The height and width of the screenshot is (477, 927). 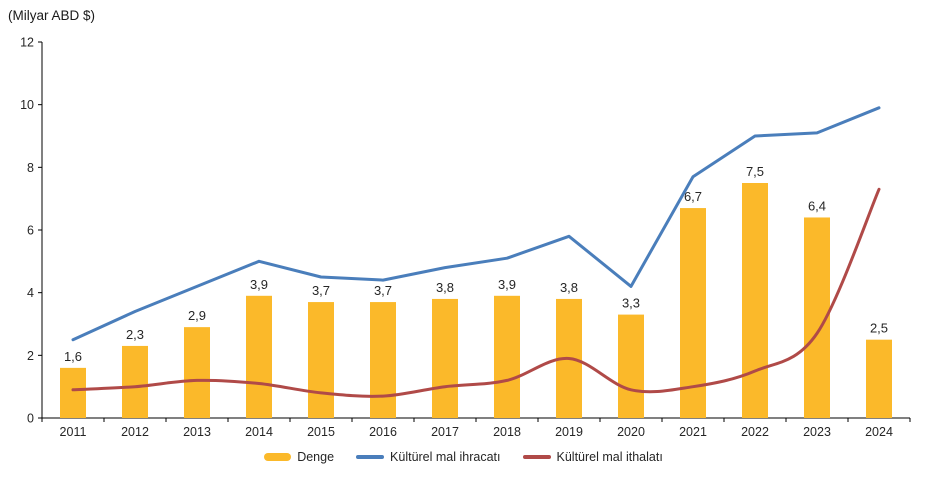 What do you see at coordinates (30, 419) in the screenshot?
I see `y-tick-label: 0` at bounding box center [30, 419].